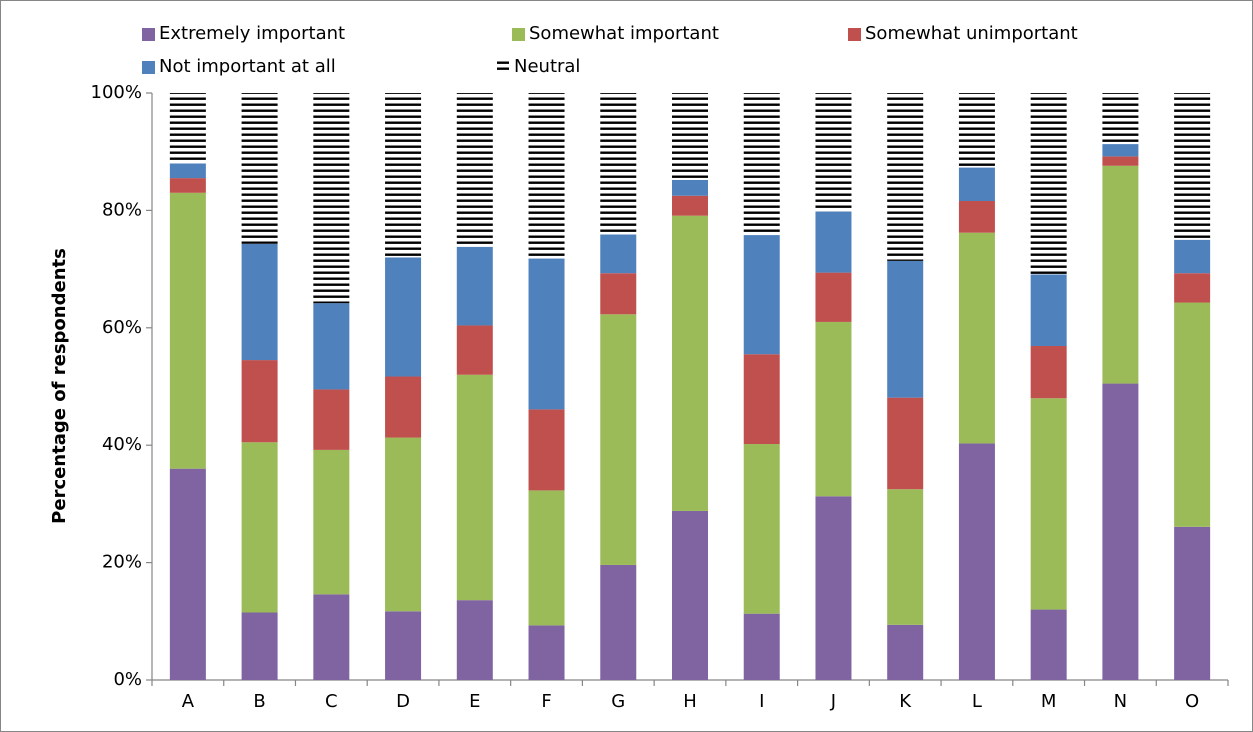  I want to click on y-tick-label: 100%, so click(116, 92).